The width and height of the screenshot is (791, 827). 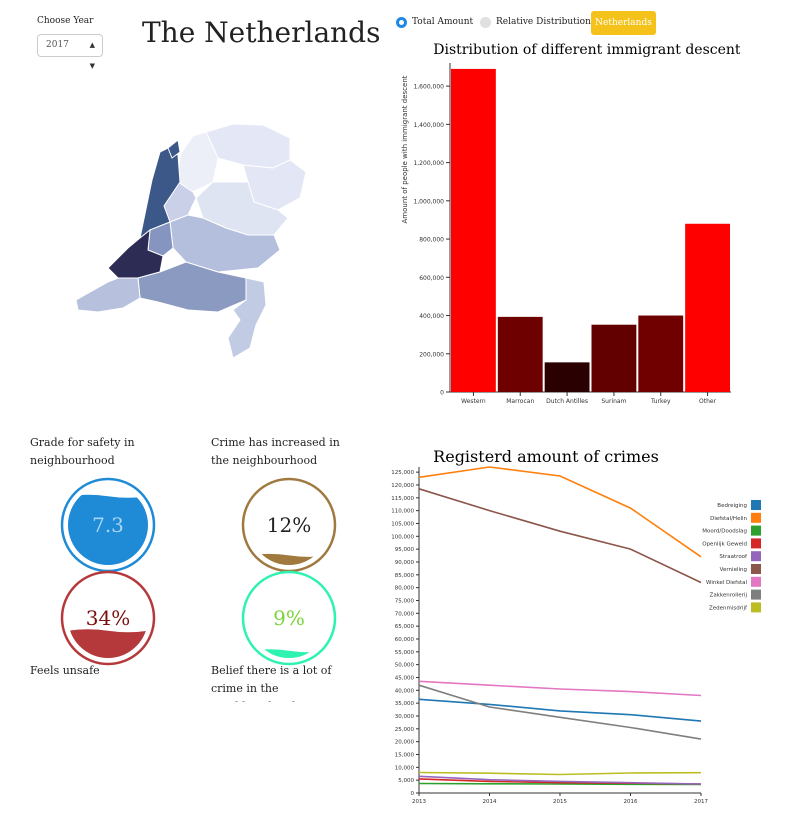 I want to click on line-chart-y-tick-label: 125,000, so click(x=402, y=473).